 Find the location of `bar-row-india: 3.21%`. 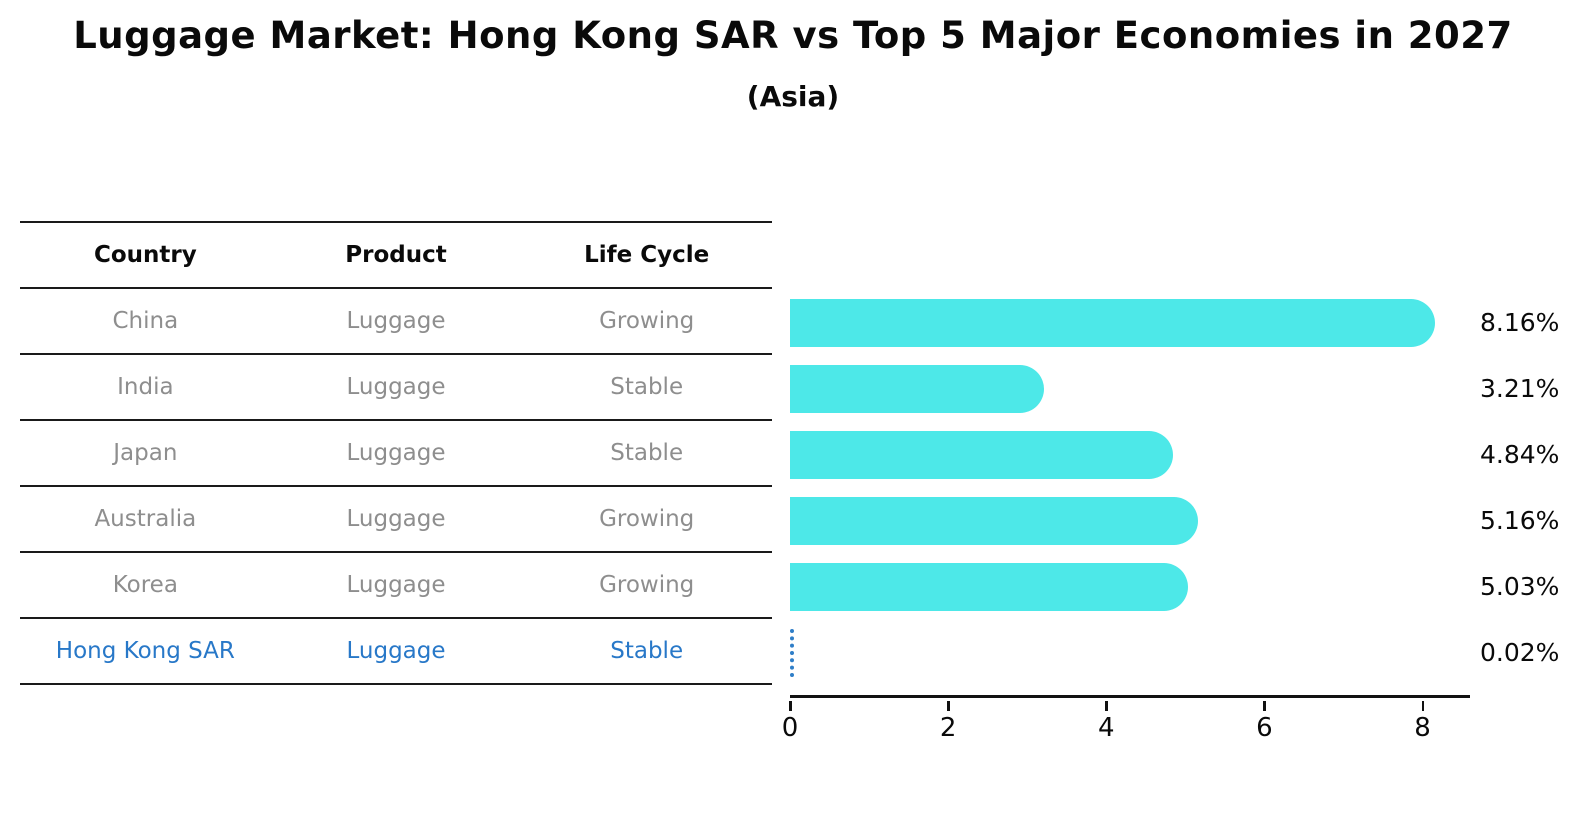

bar-row-india: 3.21% is located at coordinates (1174, 389).